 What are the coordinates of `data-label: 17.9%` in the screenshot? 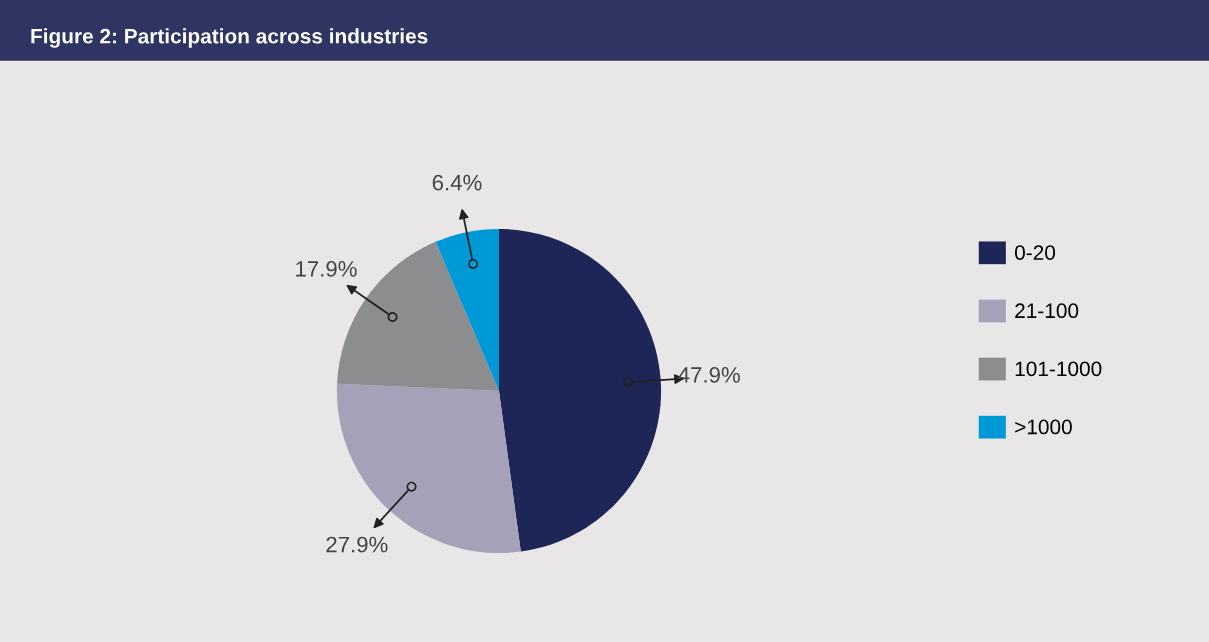 It's located at (326, 269).